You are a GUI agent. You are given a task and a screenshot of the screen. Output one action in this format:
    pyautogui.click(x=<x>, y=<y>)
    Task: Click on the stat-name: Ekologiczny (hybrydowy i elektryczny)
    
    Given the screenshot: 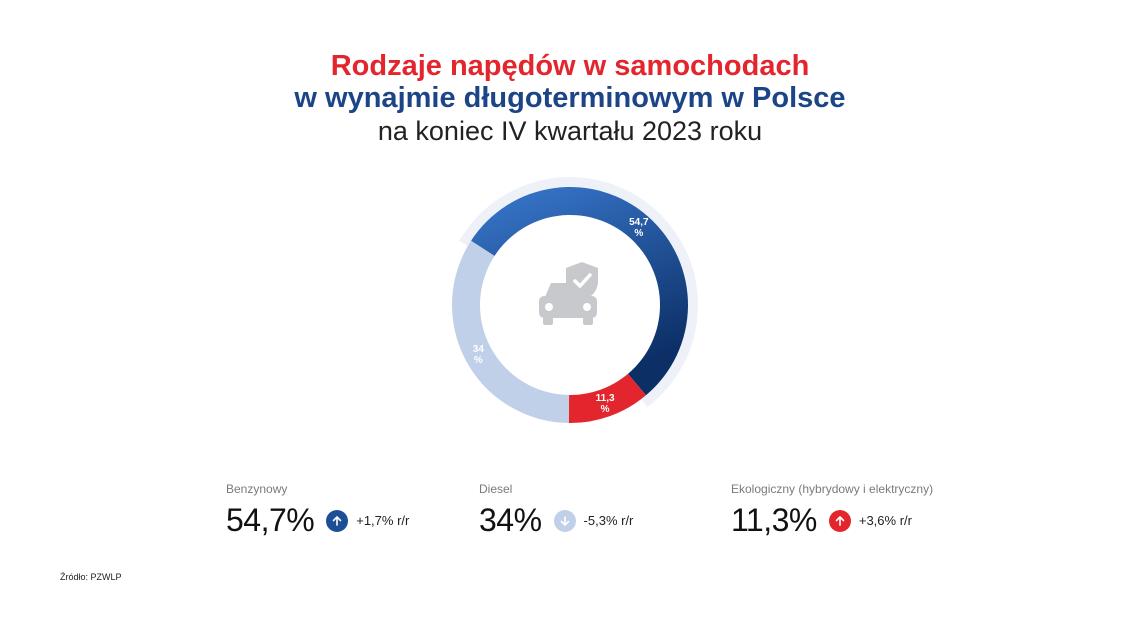 What is the action you would take?
    pyautogui.click(x=832, y=489)
    